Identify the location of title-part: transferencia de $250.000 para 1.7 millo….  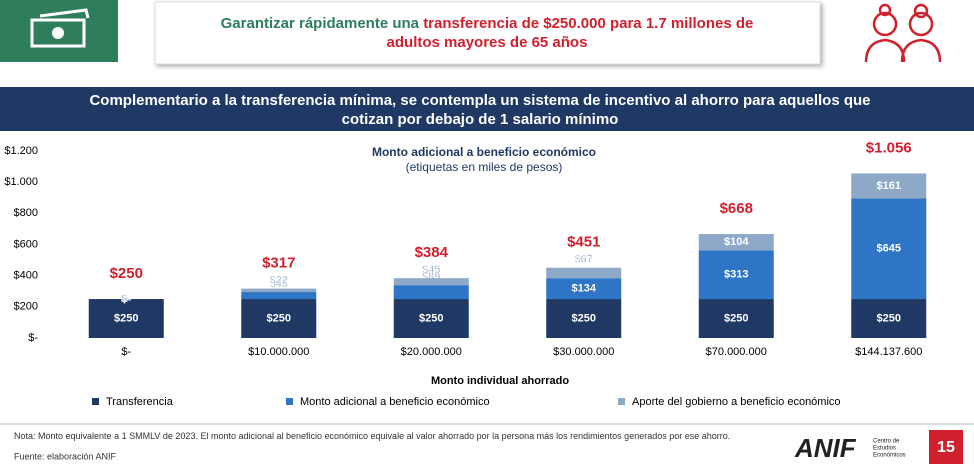
(588, 23).